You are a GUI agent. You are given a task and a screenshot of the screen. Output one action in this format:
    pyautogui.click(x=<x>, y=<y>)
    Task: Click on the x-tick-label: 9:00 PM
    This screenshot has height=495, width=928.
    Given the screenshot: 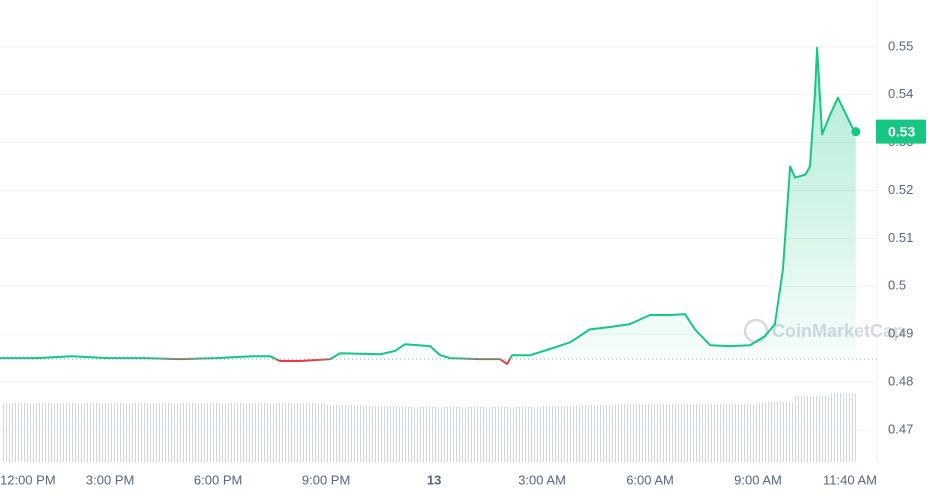 What is the action you would take?
    pyautogui.click(x=326, y=479)
    